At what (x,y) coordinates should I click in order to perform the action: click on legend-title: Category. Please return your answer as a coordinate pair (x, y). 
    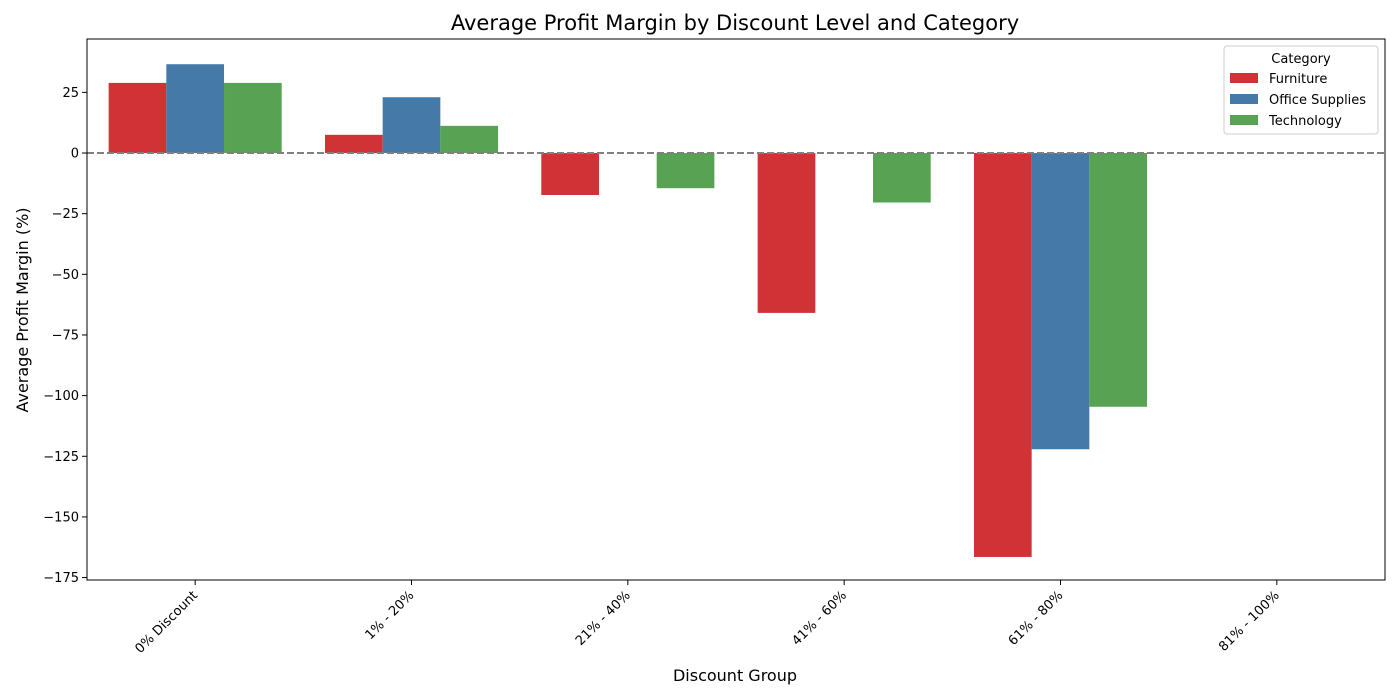
    Looking at the image, I should click on (1301, 59).